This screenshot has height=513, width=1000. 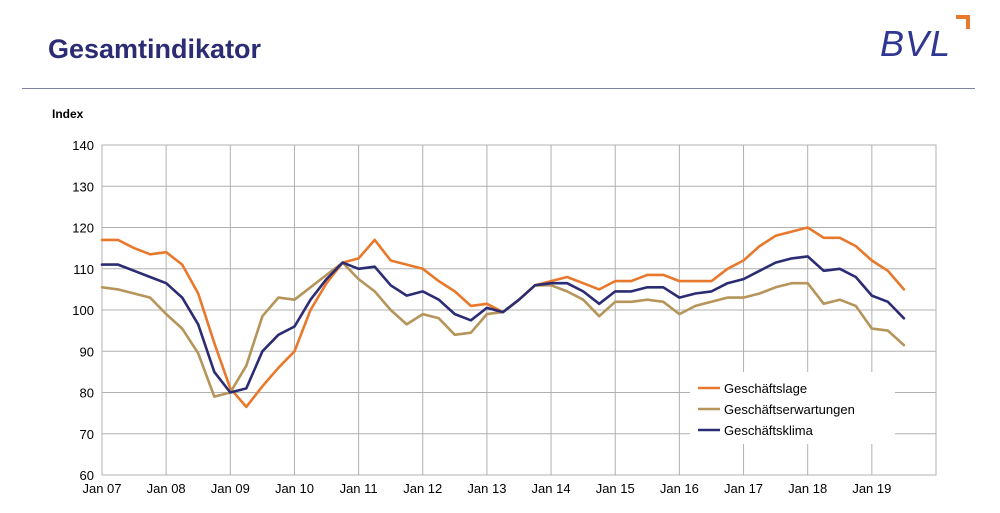 What do you see at coordinates (83, 145) in the screenshot?
I see `y-tick-label: 140` at bounding box center [83, 145].